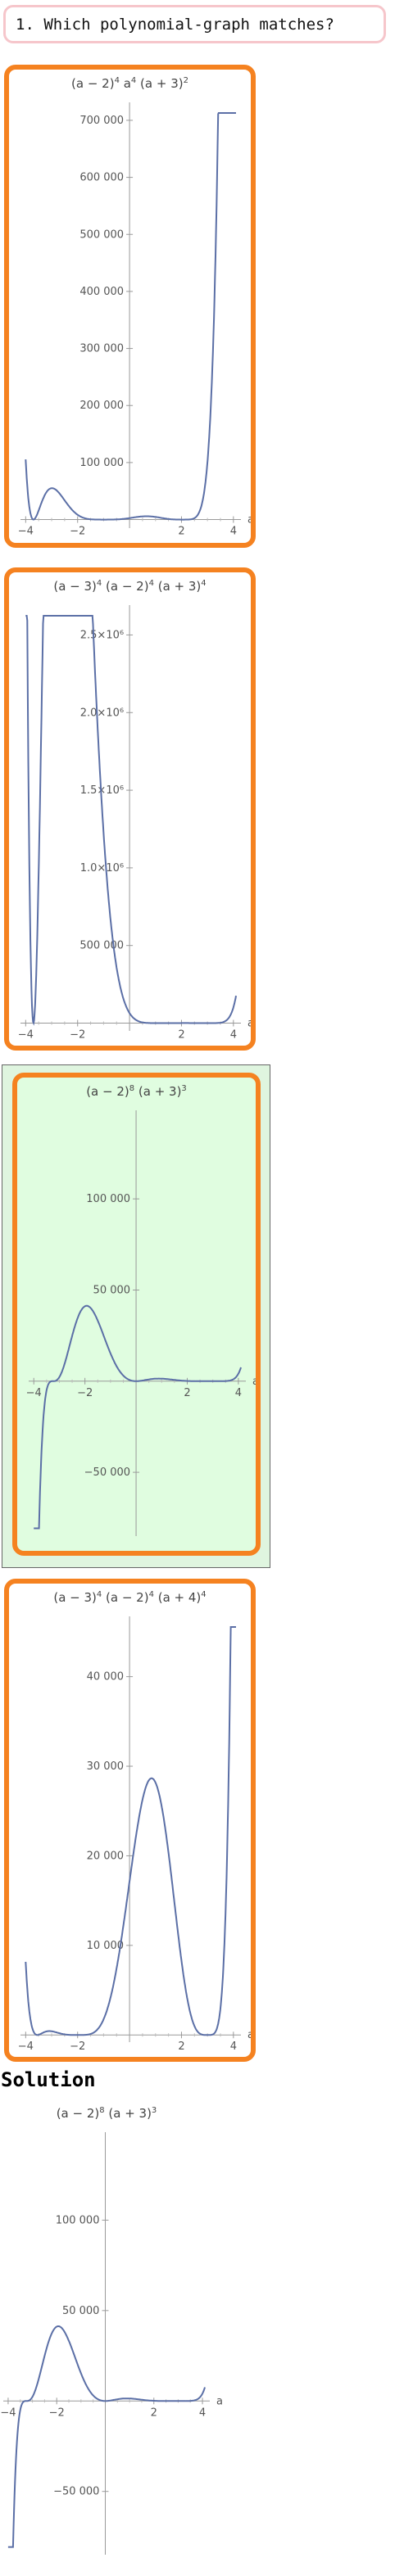  What do you see at coordinates (101, 121) in the screenshot?
I see `y-tick-label: 700 000` at bounding box center [101, 121].